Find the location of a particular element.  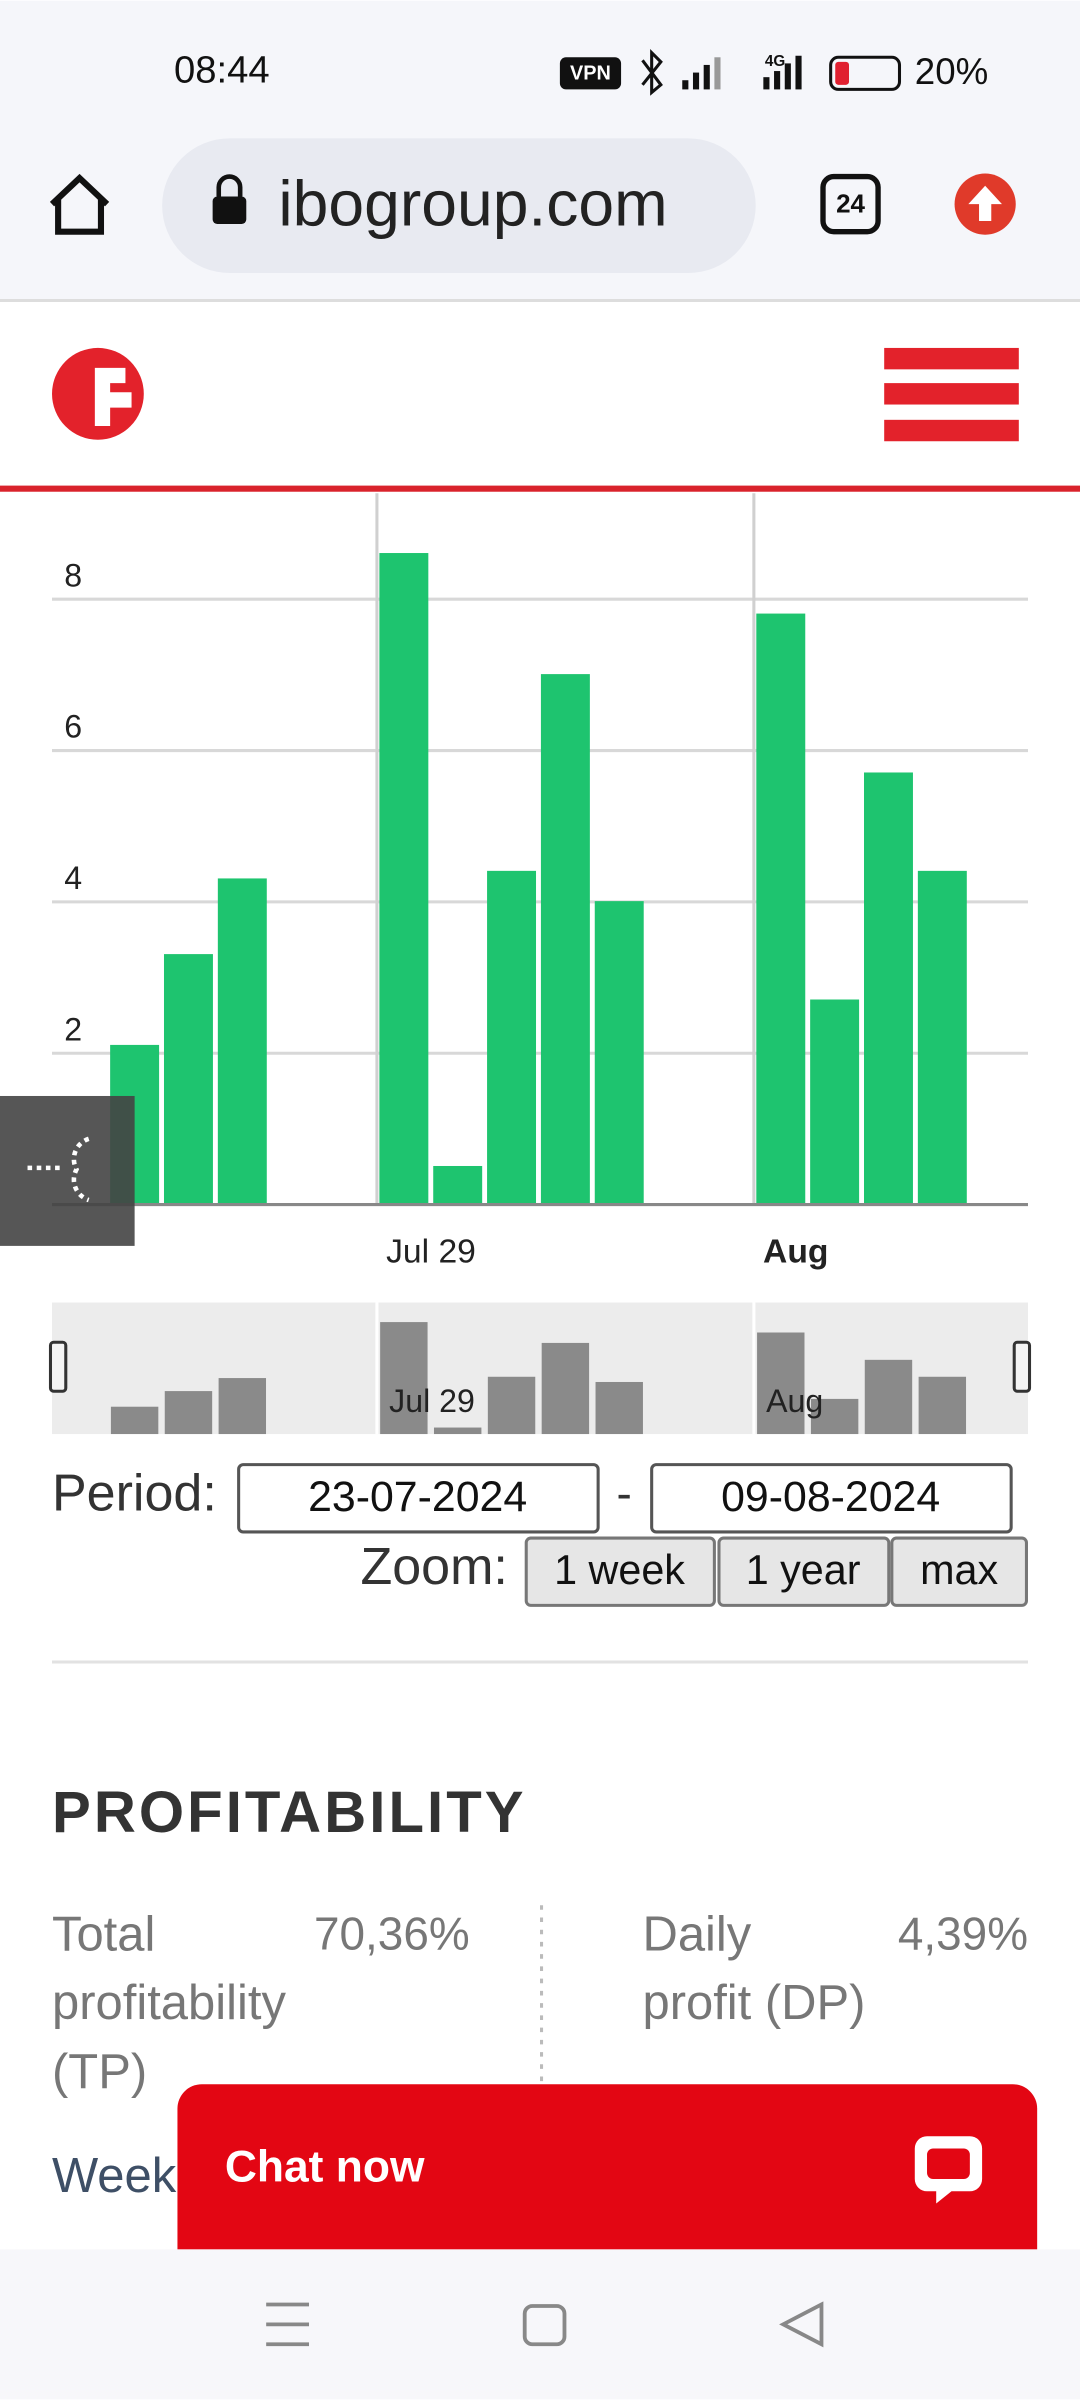

battery-level is located at coordinates (842, 73).